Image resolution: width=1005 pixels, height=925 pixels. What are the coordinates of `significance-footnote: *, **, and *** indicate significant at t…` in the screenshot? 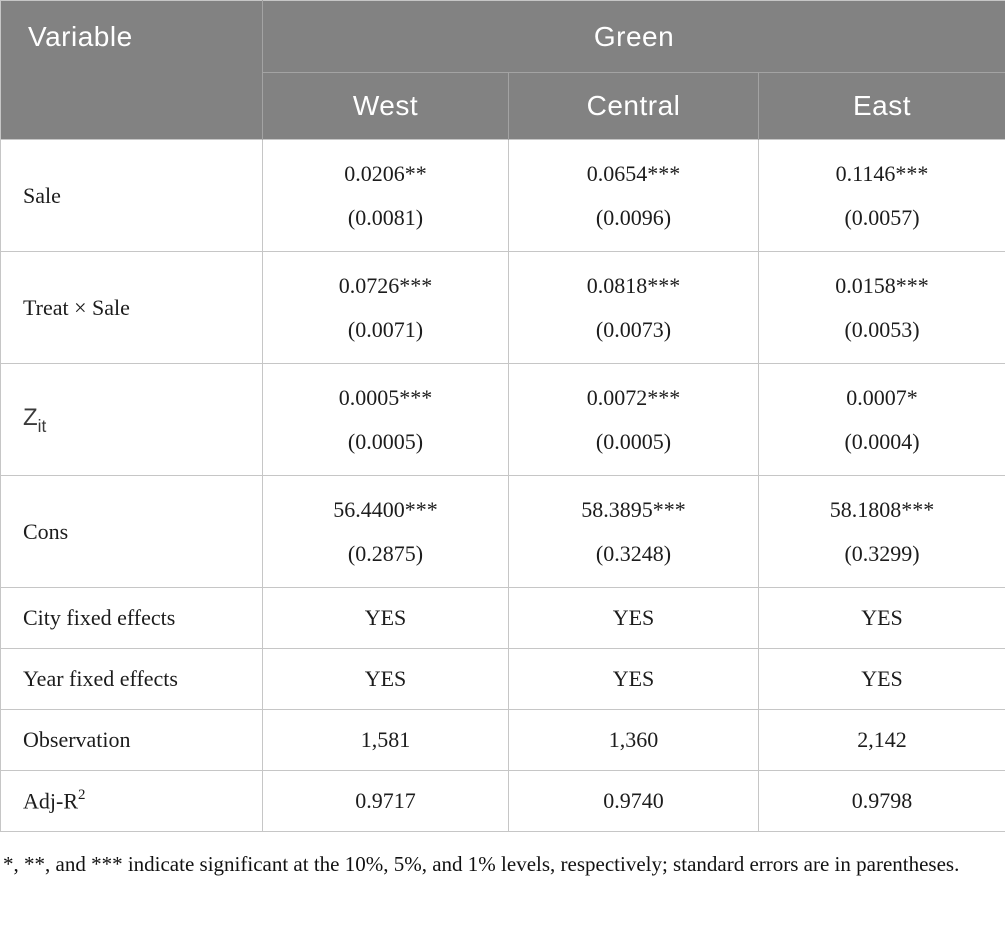 It's located at (481, 864).